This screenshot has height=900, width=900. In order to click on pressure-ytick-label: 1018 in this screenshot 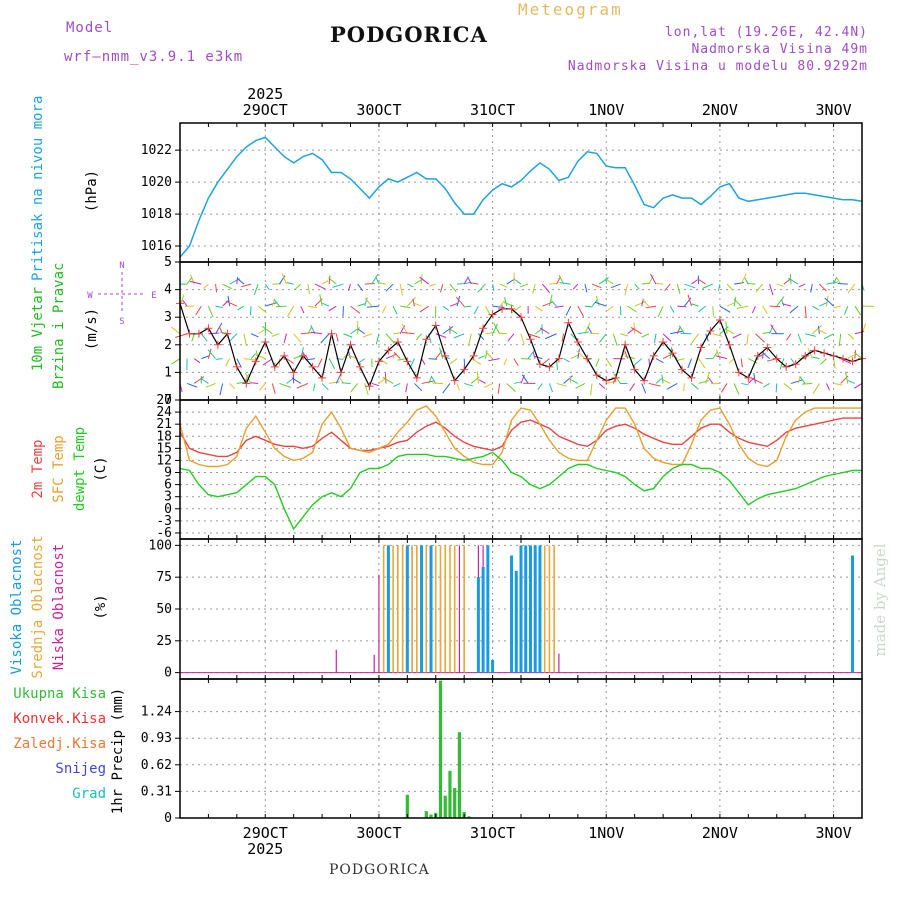, I will do `click(156, 214)`.